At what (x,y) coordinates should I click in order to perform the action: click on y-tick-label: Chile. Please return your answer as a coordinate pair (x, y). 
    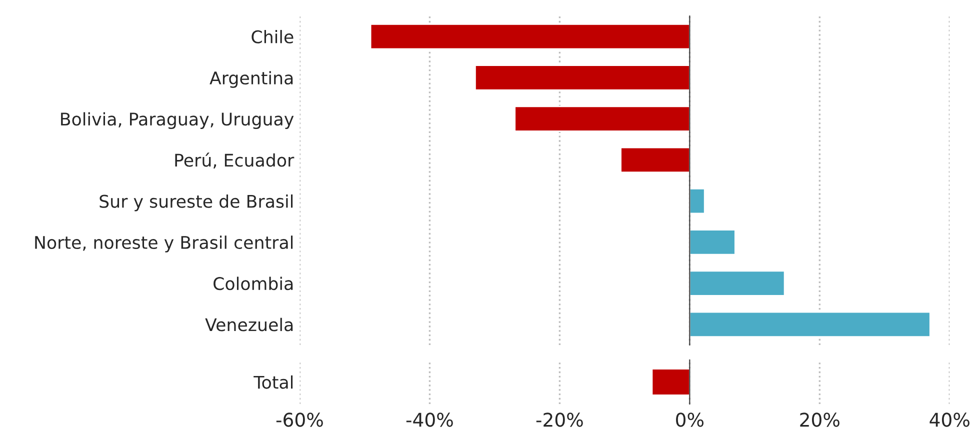
    Looking at the image, I should click on (273, 37).